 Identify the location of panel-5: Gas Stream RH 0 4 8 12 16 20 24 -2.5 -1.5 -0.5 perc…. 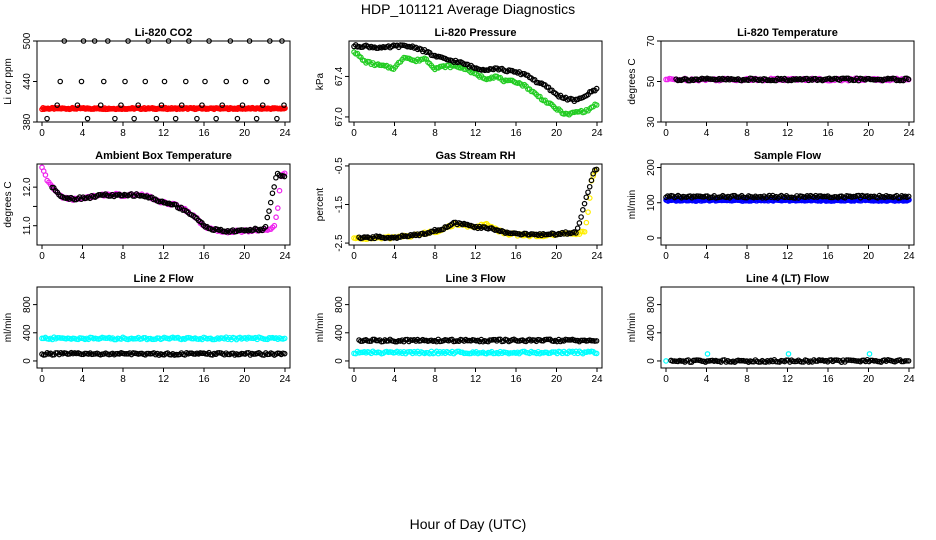
(459, 206).